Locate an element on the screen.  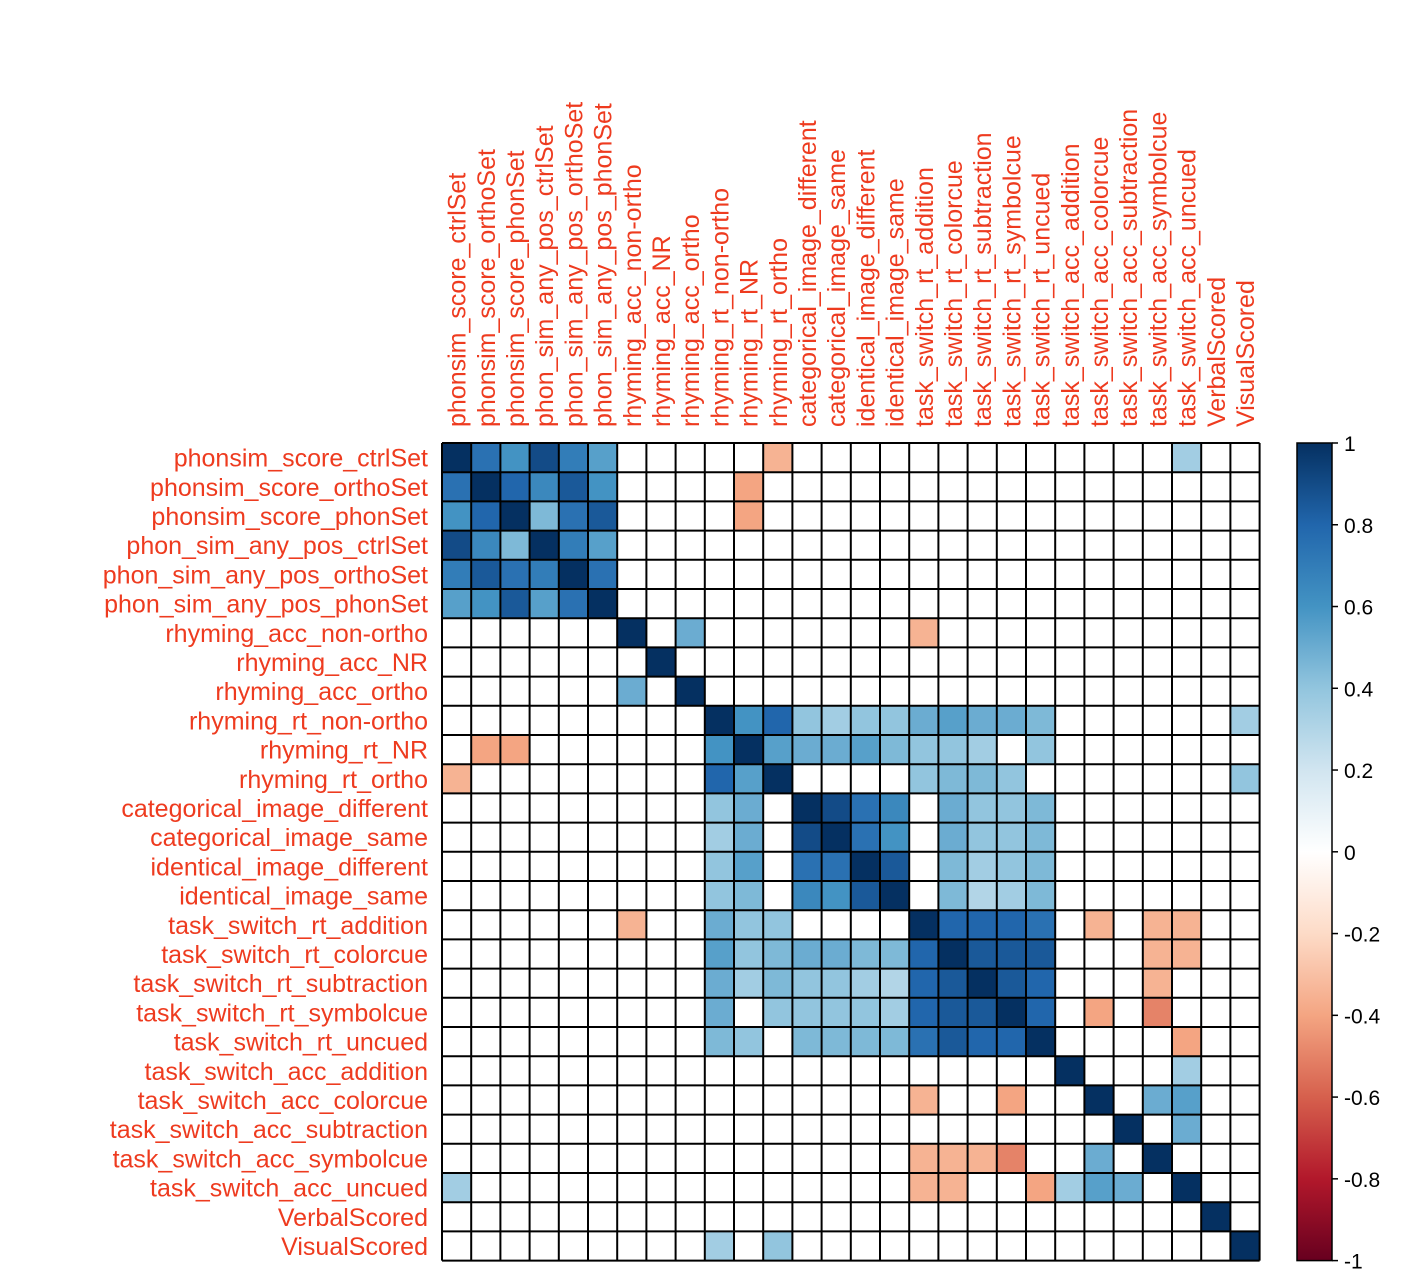
row-label: task_switch_rt_colorcue is located at coordinates (294, 955).